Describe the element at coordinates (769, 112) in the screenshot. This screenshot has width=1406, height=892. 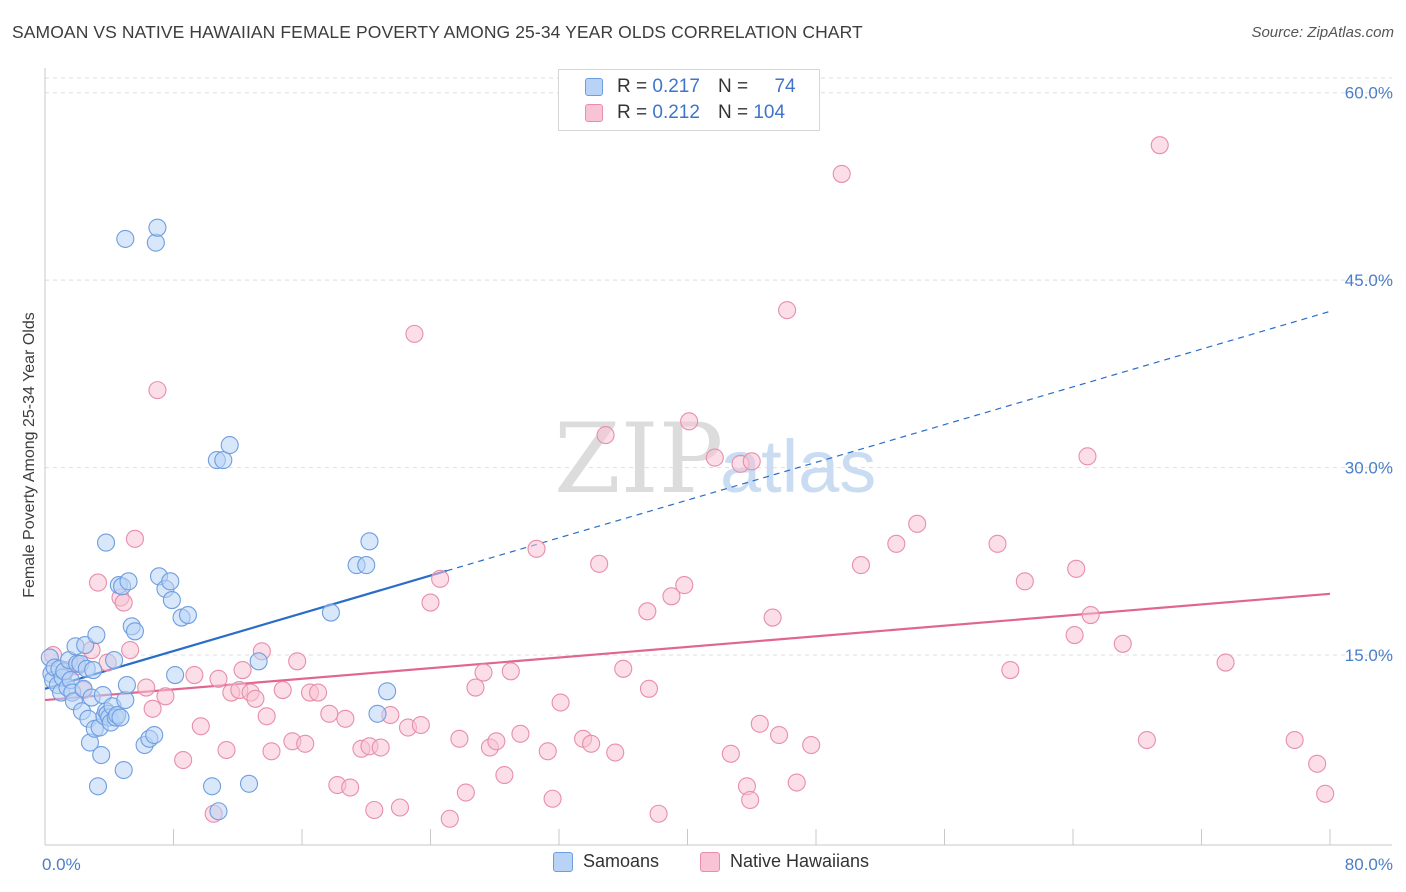
I see `legend-n-value: 104` at that location.